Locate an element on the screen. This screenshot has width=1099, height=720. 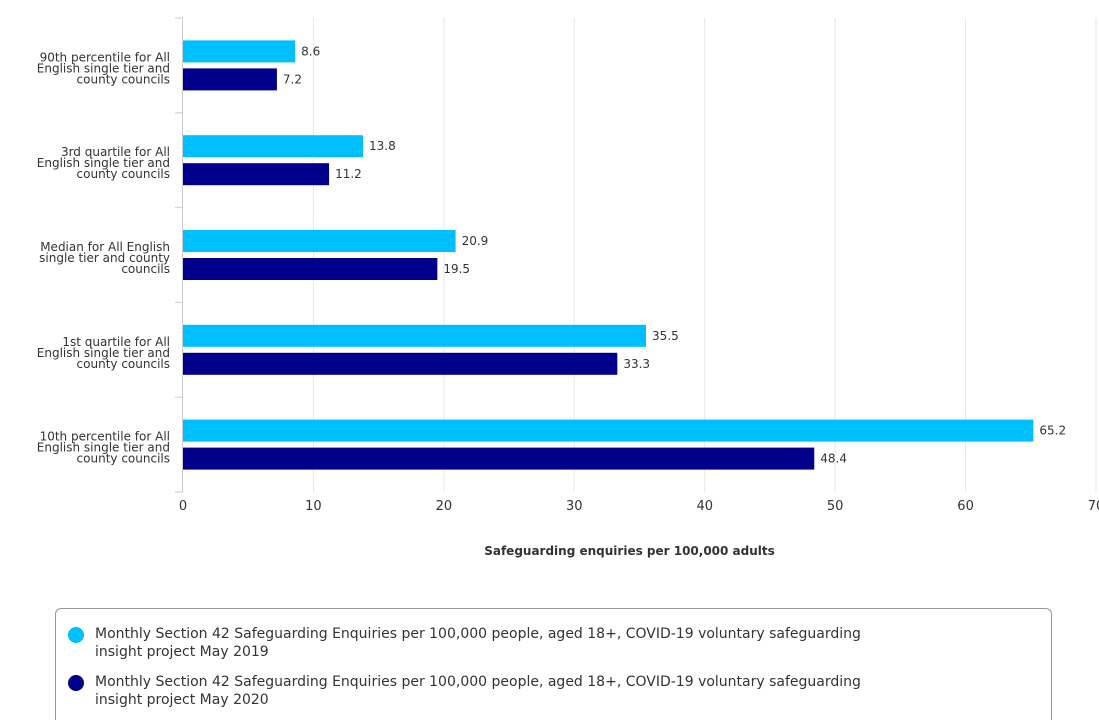
category-label-1-line-3: county councils is located at coordinates (123, 174).